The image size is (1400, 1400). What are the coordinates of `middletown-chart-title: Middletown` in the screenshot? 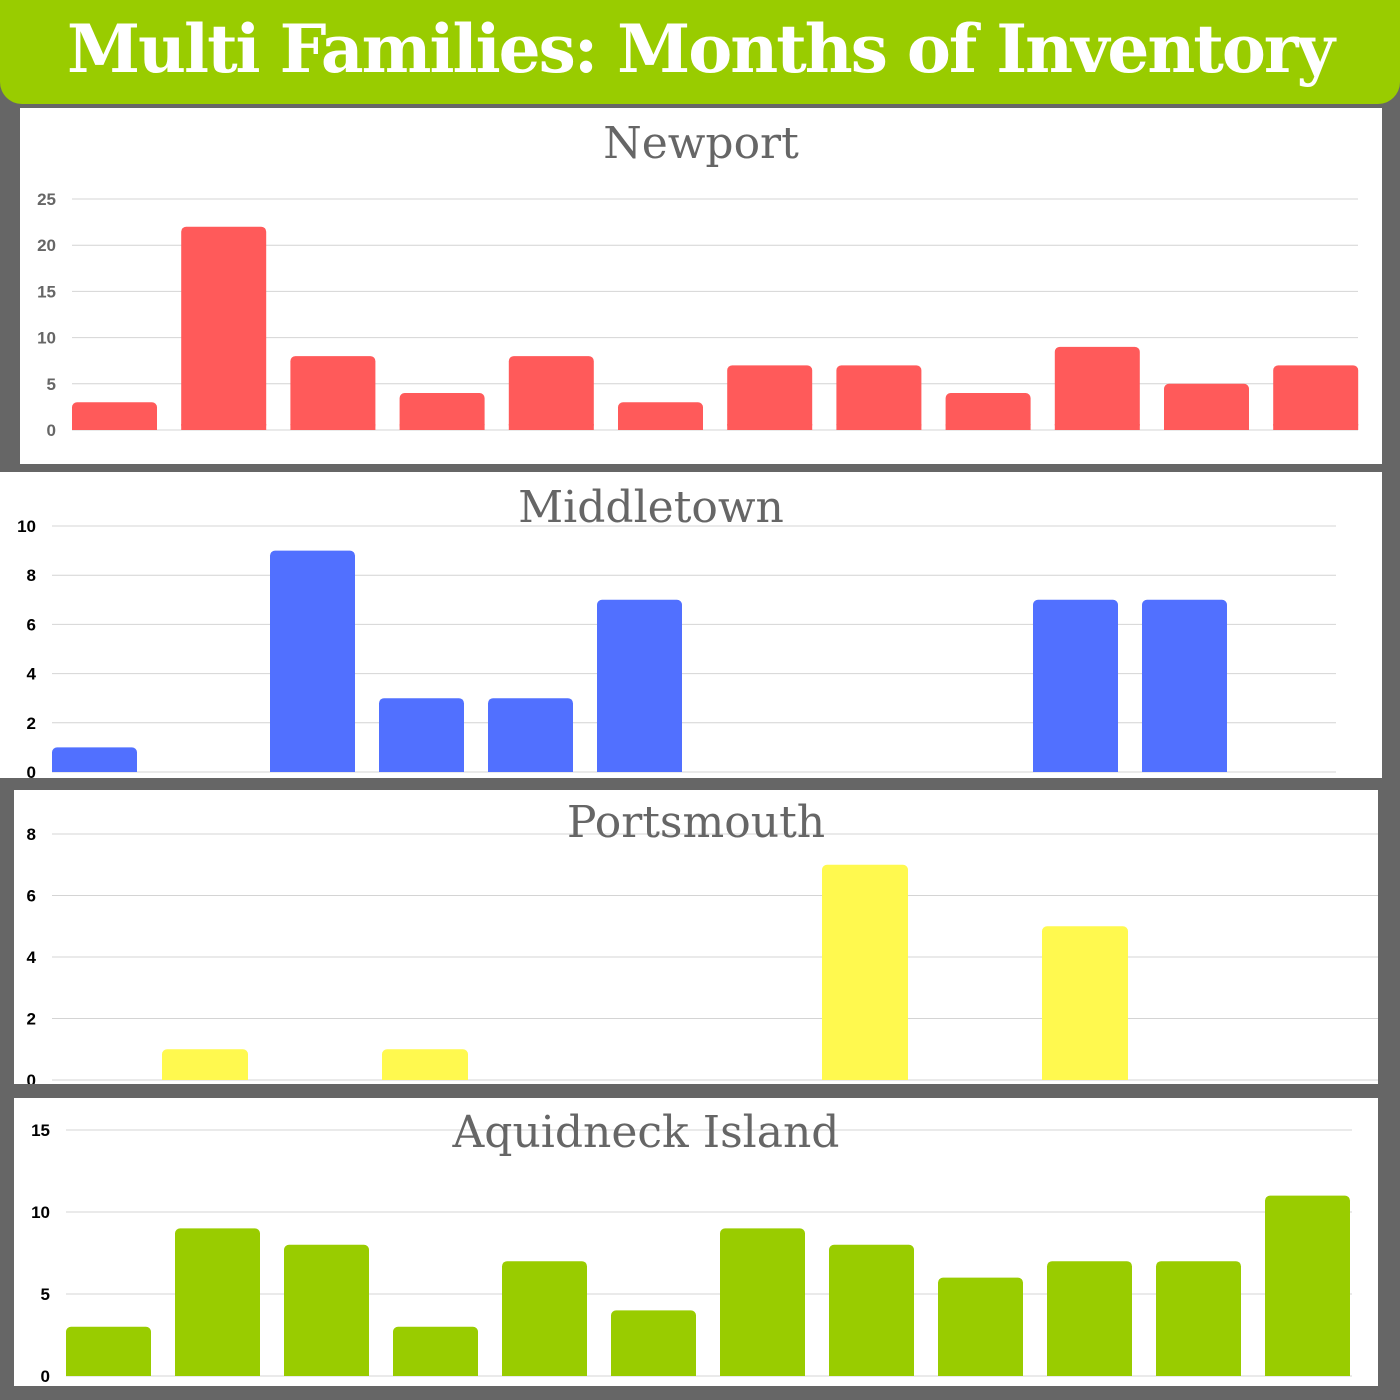 It's located at (651, 507).